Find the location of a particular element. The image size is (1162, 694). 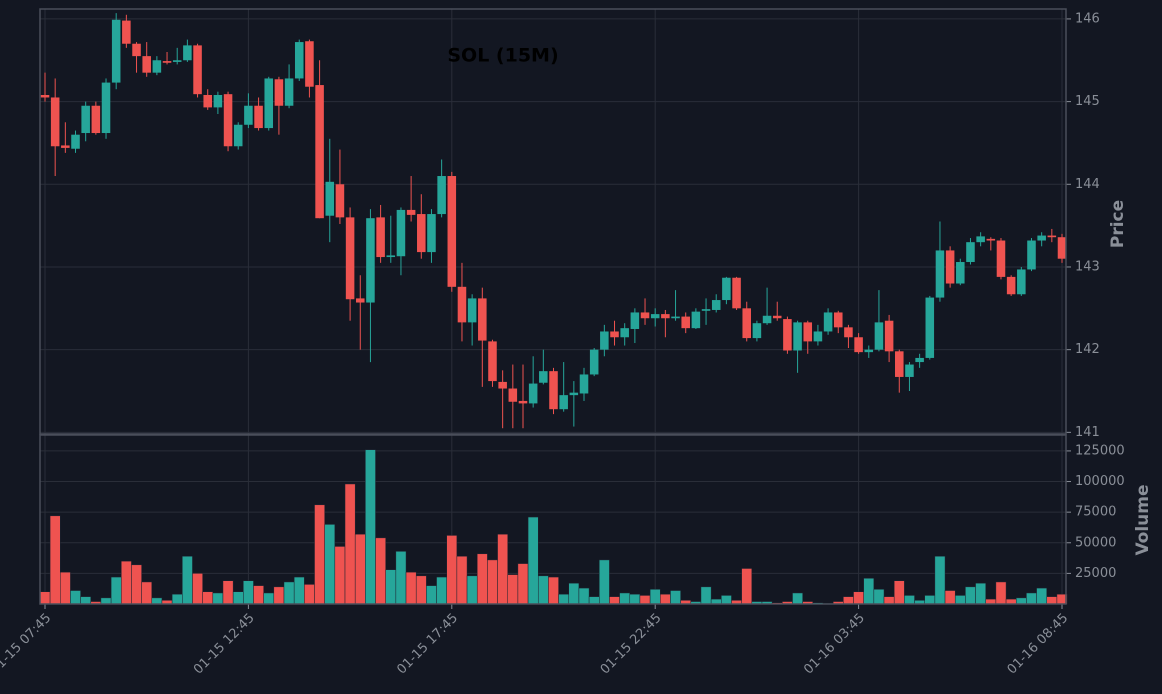

volume-tick-label: 75000 is located at coordinates (1095, 512).